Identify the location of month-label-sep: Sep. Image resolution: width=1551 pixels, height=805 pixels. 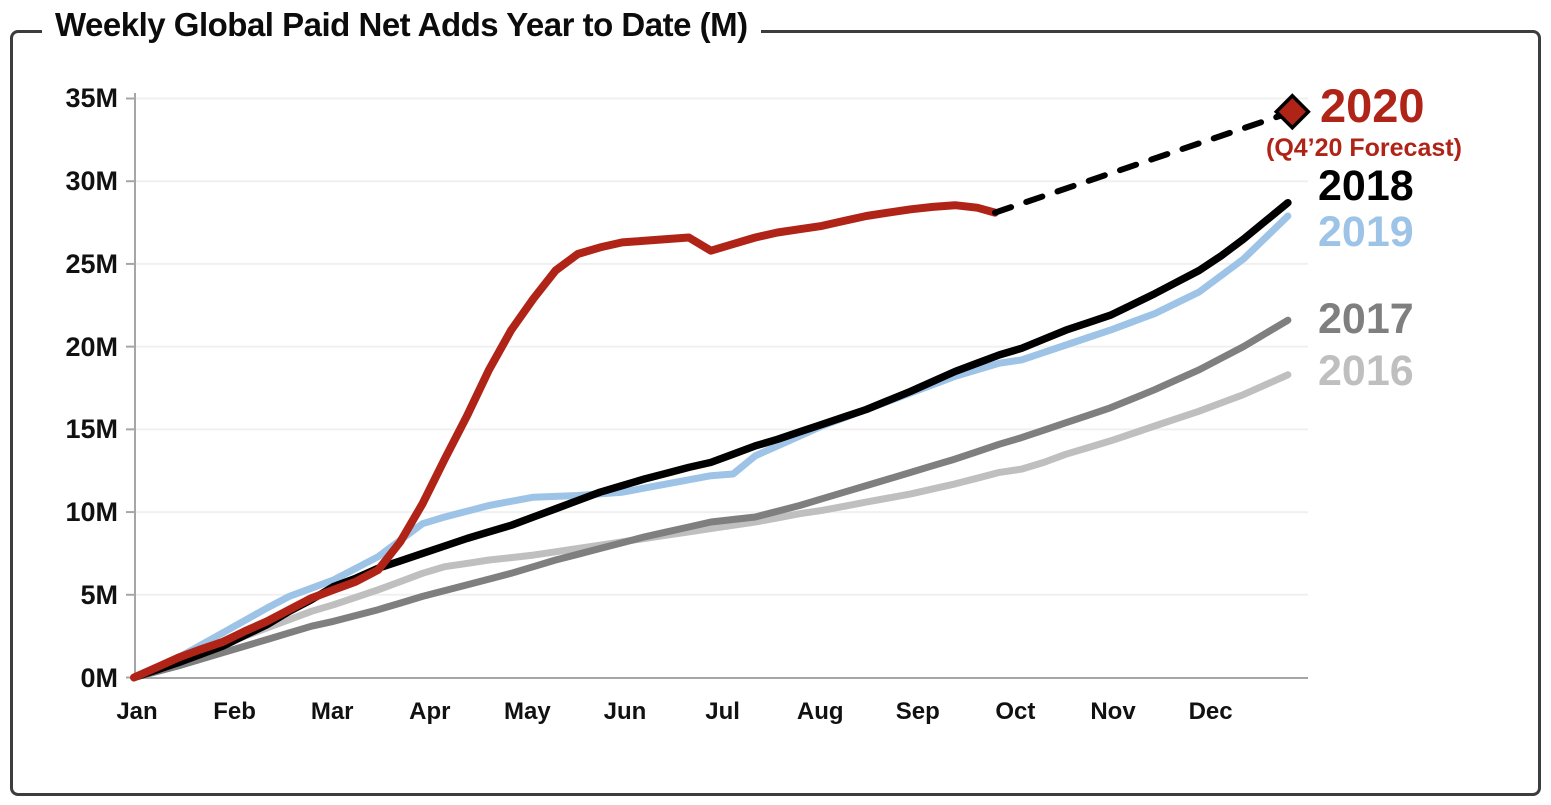
(917, 711).